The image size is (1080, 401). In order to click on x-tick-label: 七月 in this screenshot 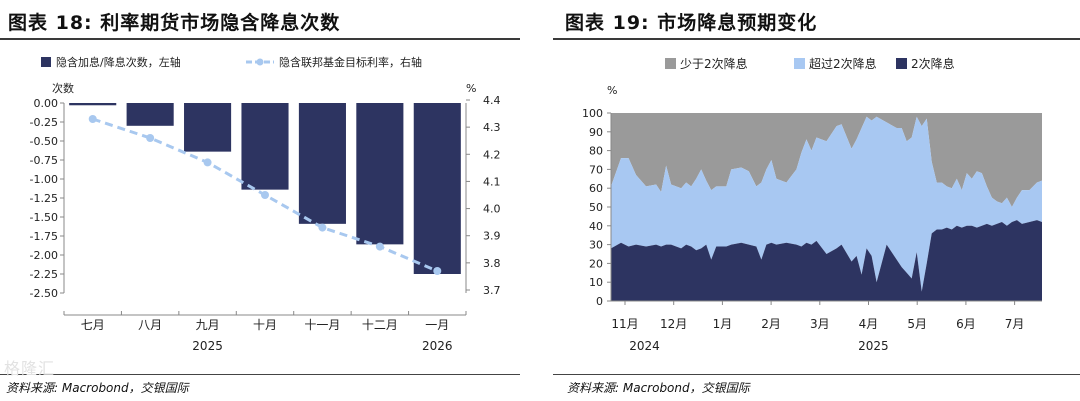, I will do `click(93, 325)`.